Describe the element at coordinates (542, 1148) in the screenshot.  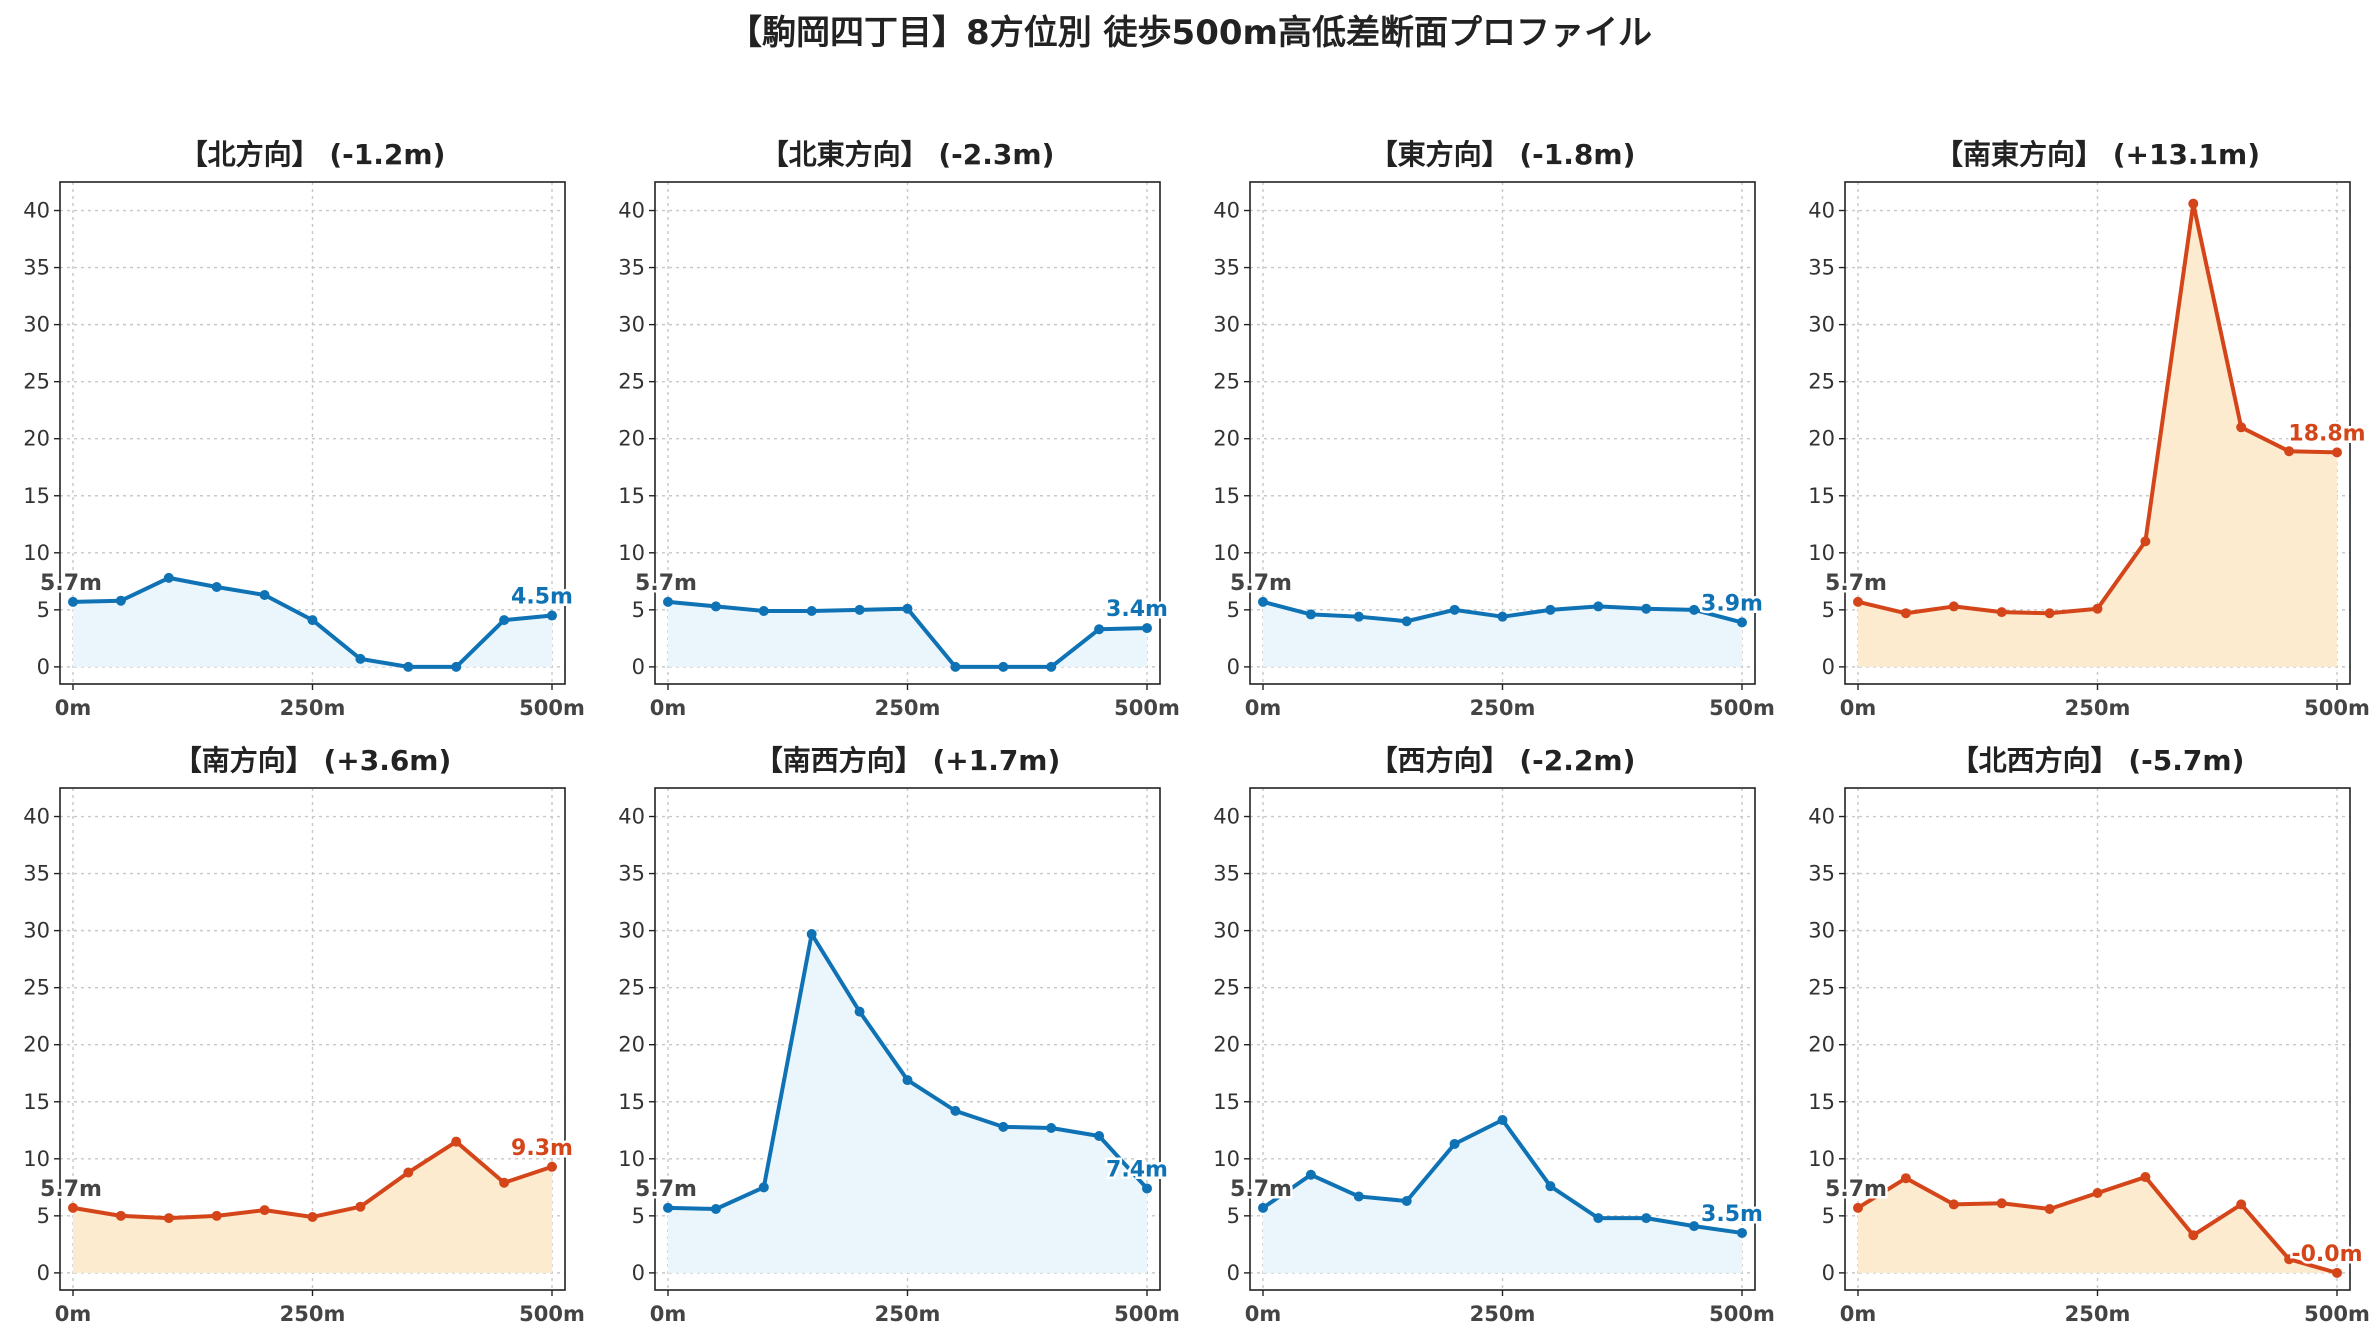
I see `end-elevation-label: 9.3m` at that location.